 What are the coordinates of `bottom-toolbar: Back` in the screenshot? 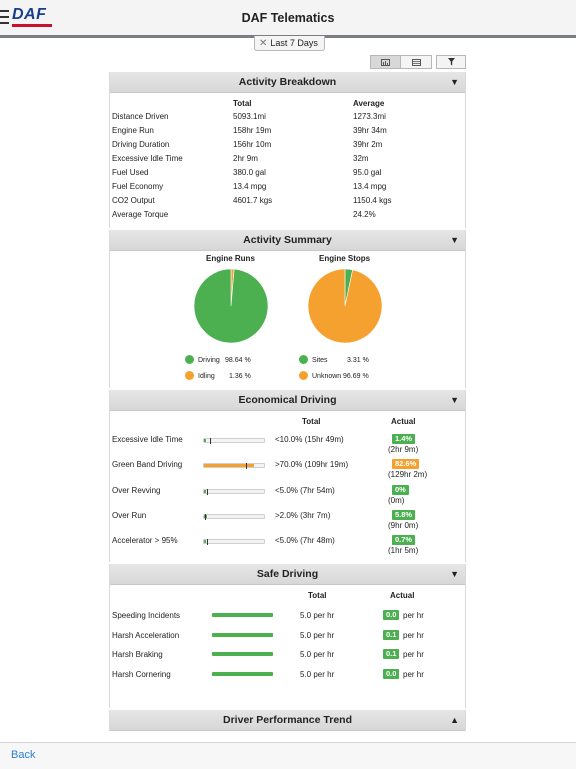 It's located at (288, 755).